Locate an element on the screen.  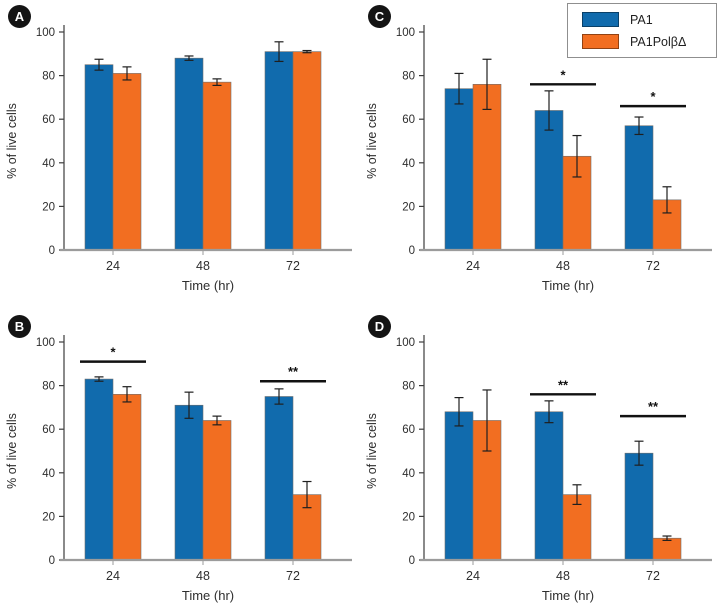
x-tick-label-d-24: 24 is located at coordinates (473, 576).